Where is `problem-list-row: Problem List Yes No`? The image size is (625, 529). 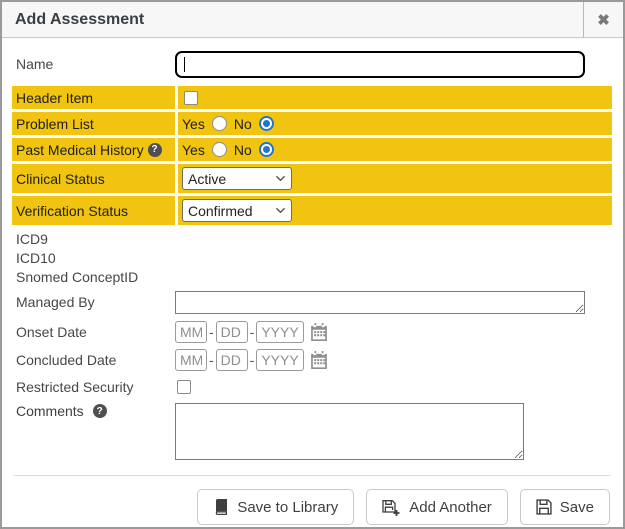
problem-list-row: Problem List Yes No is located at coordinates (312, 123).